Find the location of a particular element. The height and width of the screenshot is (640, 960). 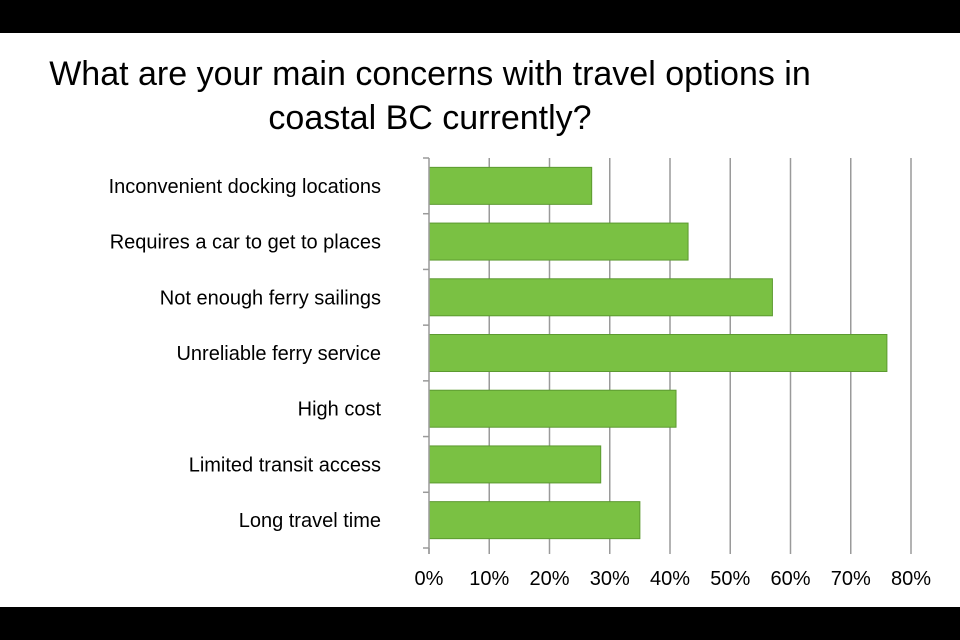

category-label: Unreliable ferry service is located at coordinates (278, 354).